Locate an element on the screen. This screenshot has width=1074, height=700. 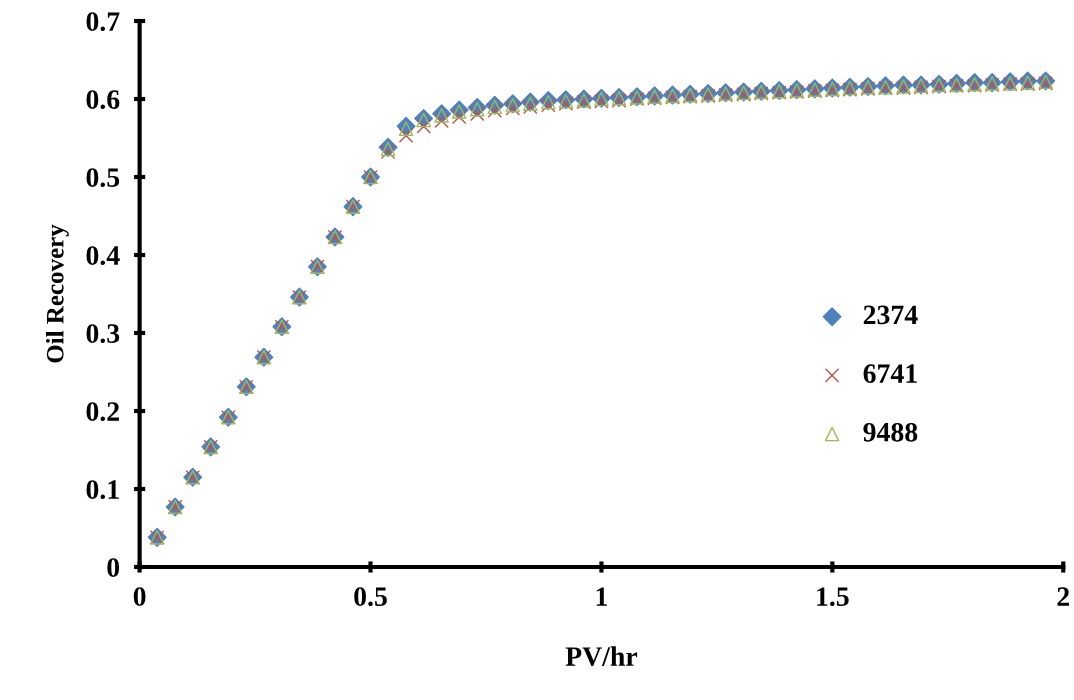
y-tick-label: 0.5 is located at coordinates (103, 178).